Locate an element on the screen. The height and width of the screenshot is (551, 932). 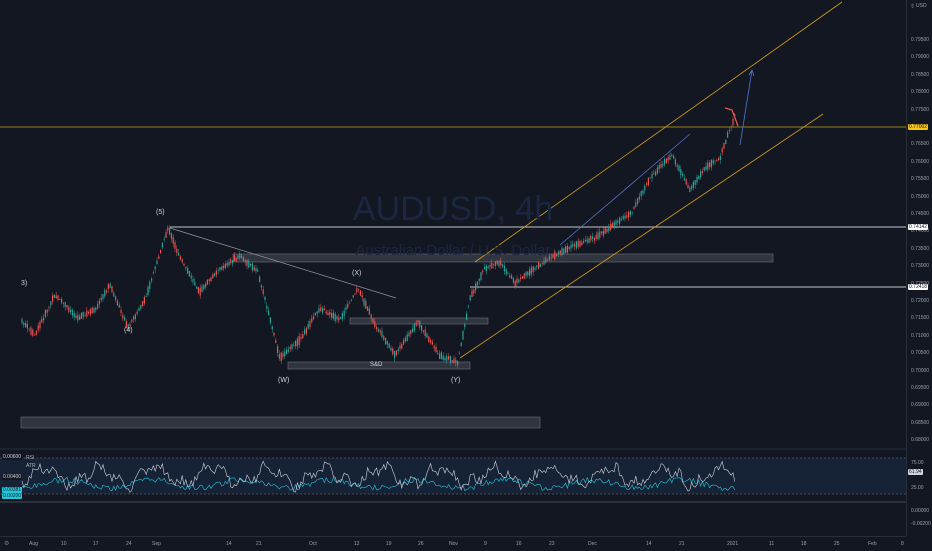
atr-indicator-label: ATR is located at coordinates (31, 466).